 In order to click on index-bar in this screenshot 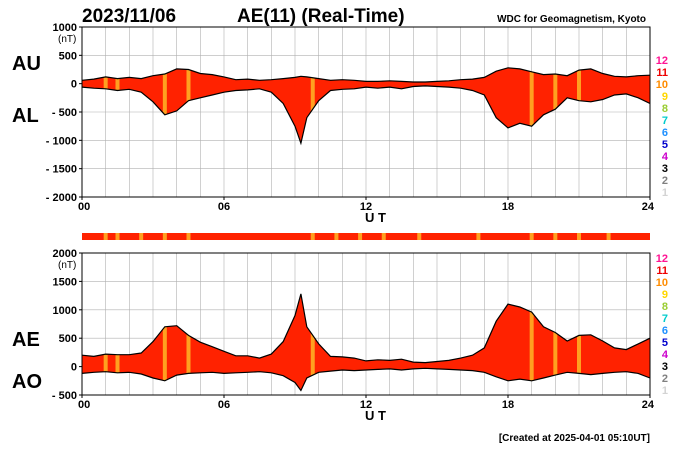, I will do `click(366, 236)`.